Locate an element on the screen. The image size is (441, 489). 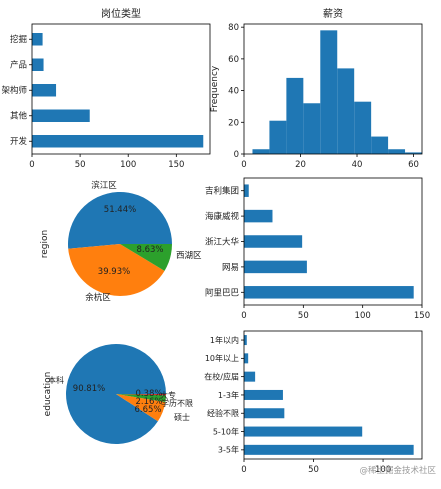
y-axis-label: Frequency is located at coordinates (215, 88).